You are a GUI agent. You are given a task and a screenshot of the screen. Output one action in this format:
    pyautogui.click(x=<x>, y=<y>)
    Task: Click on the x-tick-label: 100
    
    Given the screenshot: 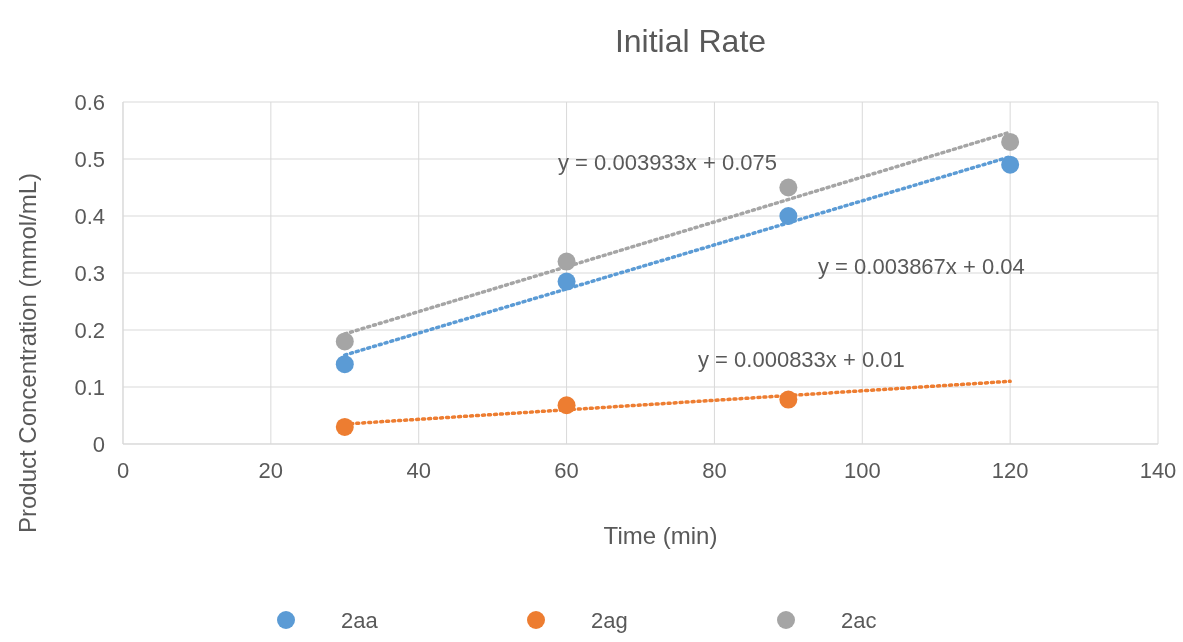 What is the action you would take?
    pyautogui.click(x=862, y=470)
    